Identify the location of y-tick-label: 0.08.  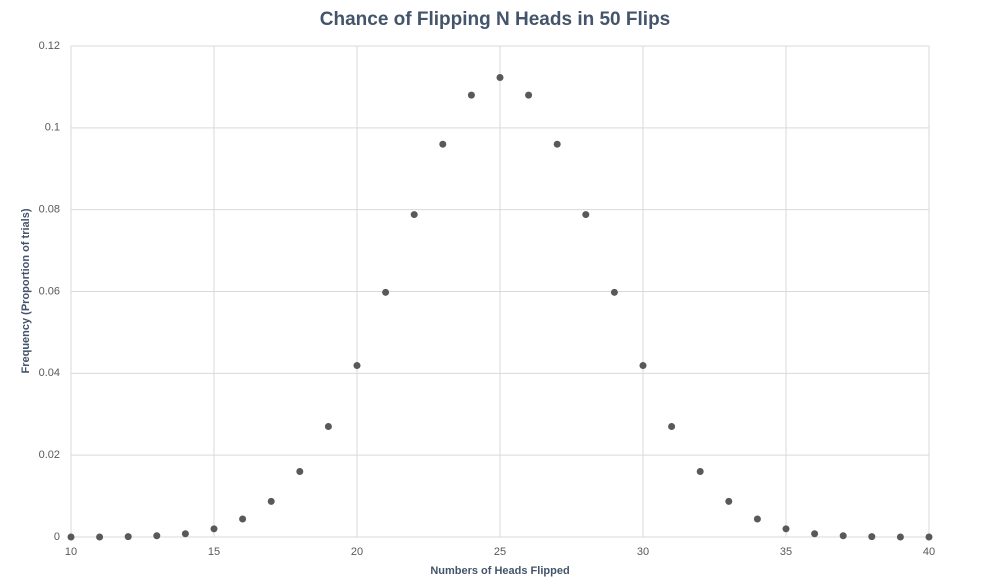
(49, 210).